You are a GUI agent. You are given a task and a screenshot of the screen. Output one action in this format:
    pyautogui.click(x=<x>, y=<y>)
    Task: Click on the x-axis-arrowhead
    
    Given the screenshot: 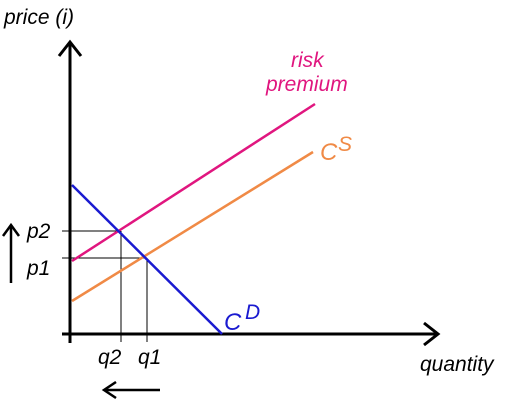 What is the action you would take?
    pyautogui.click(x=432, y=334)
    